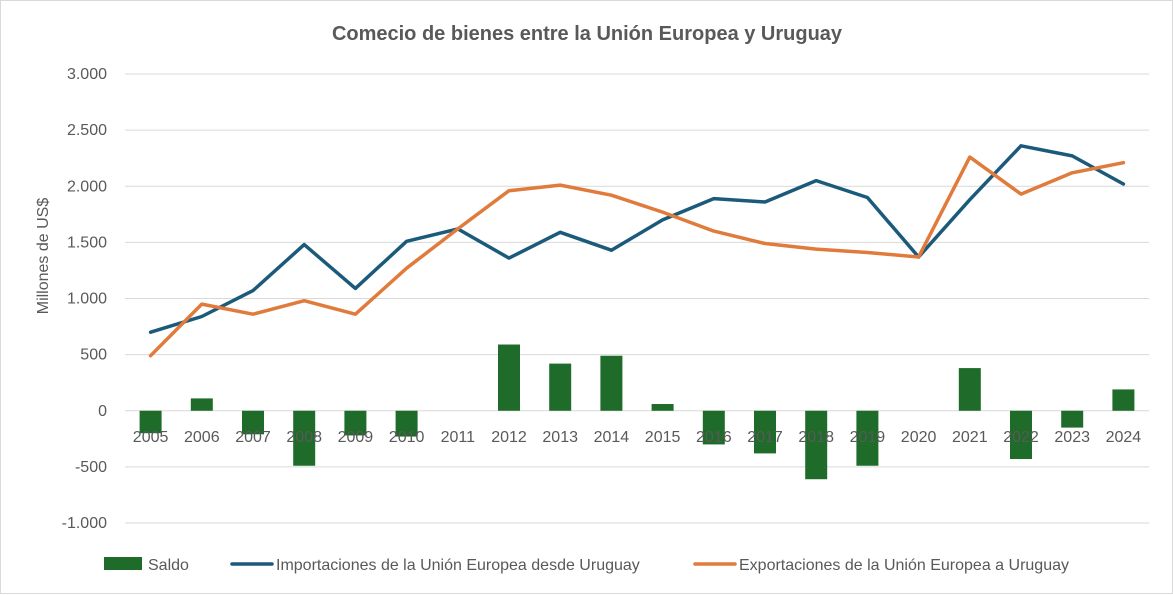 Image resolution: width=1173 pixels, height=595 pixels. I want to click on x-tick-label: 2009, so click(356, 437).